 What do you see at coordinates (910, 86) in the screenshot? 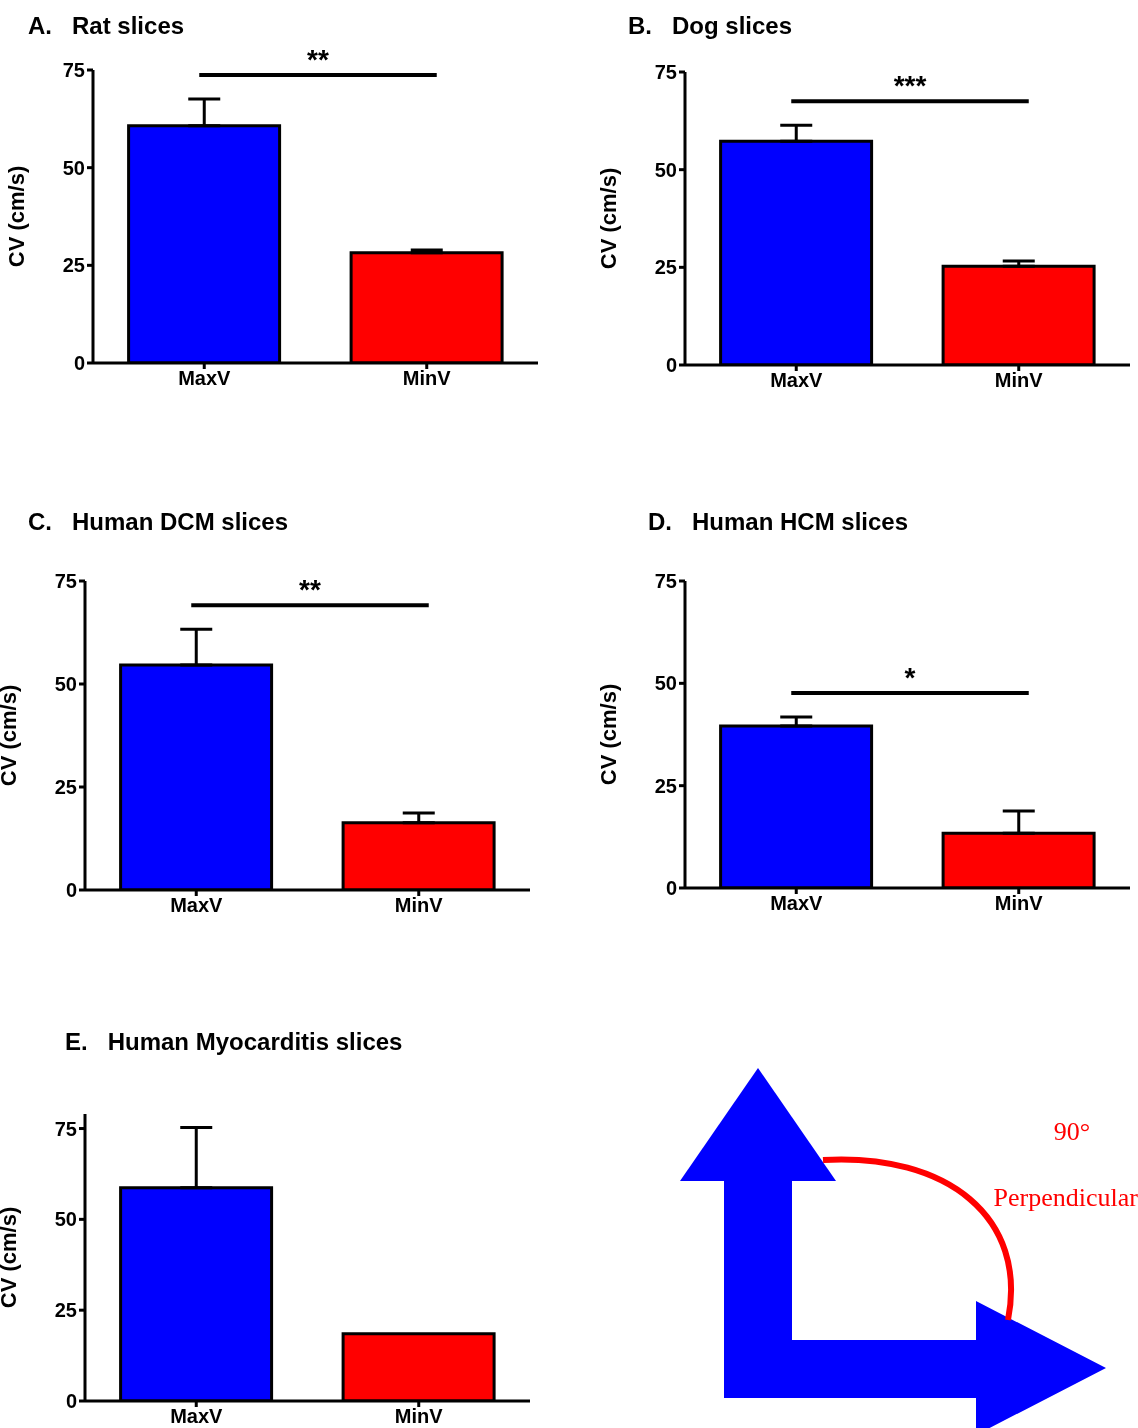
I see `annotation: ***` at bounding box center [910, 86].